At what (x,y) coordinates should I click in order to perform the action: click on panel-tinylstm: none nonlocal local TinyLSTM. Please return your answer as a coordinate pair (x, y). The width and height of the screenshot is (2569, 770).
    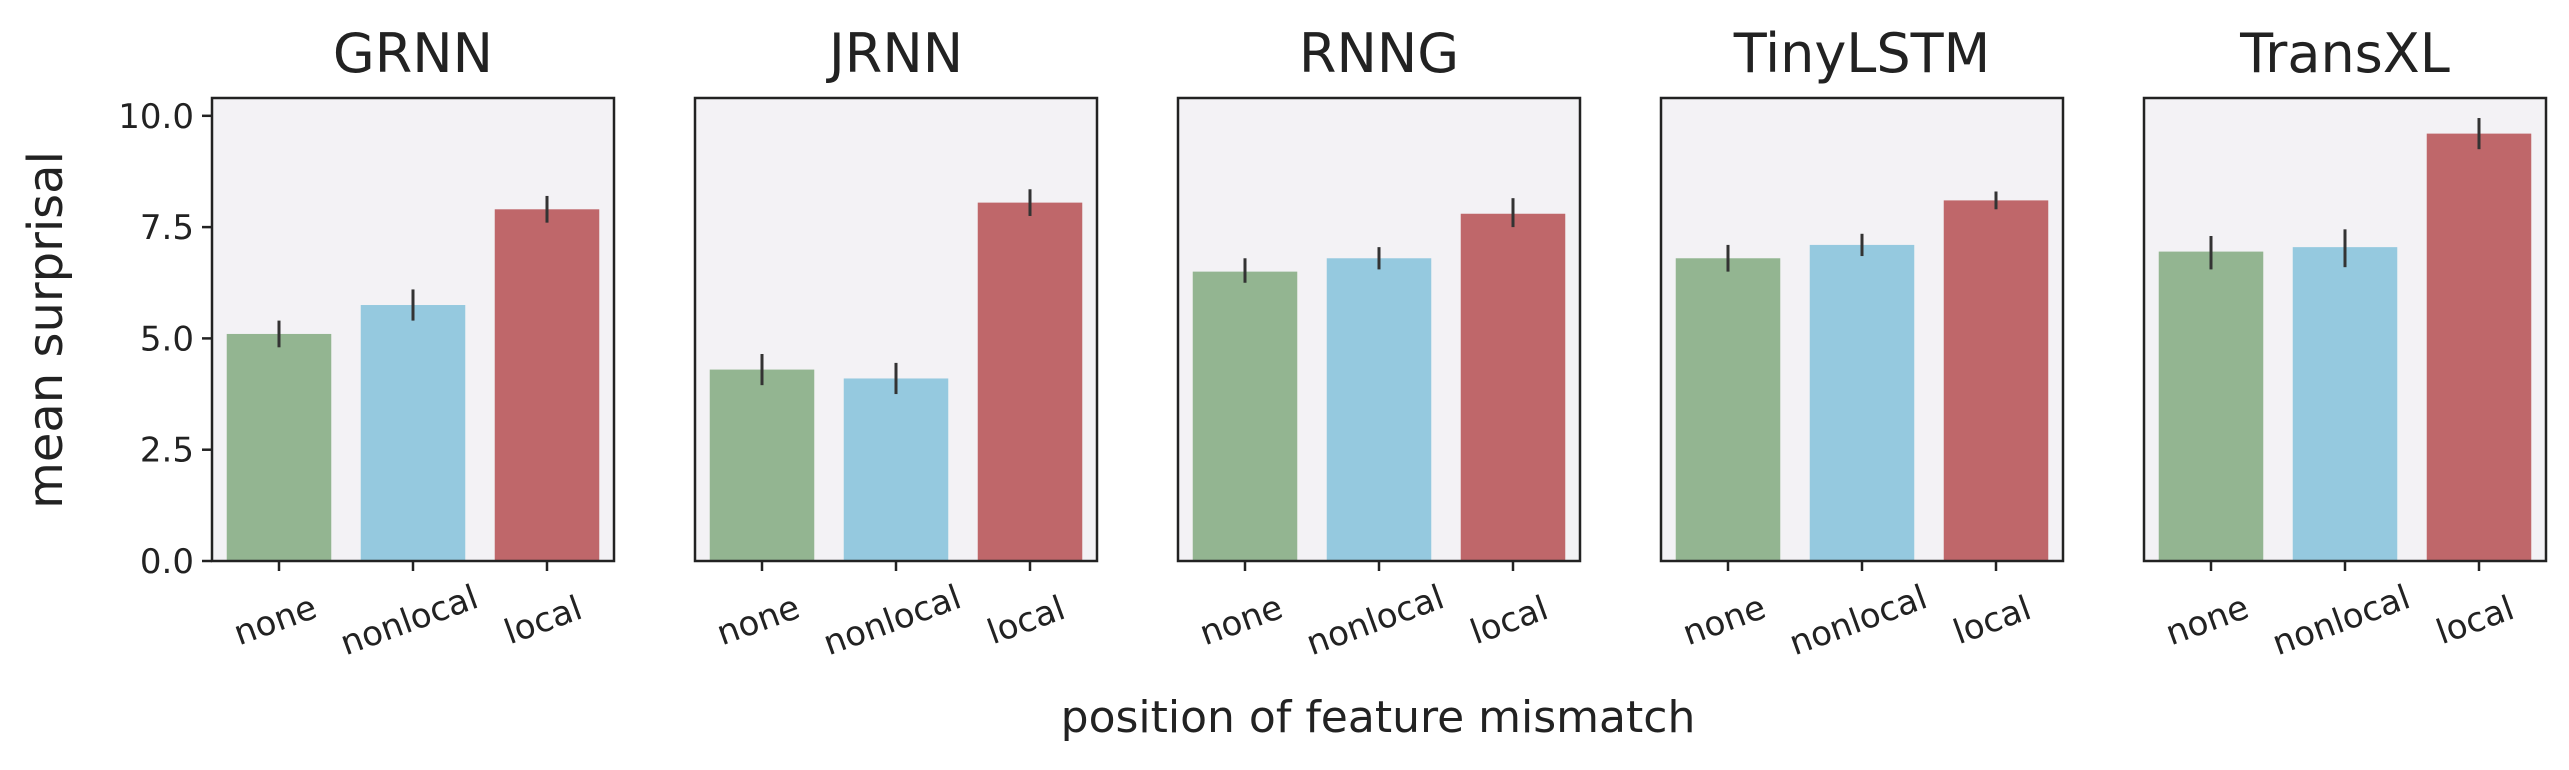
    Looking at the image, I should click on (1862, 343).